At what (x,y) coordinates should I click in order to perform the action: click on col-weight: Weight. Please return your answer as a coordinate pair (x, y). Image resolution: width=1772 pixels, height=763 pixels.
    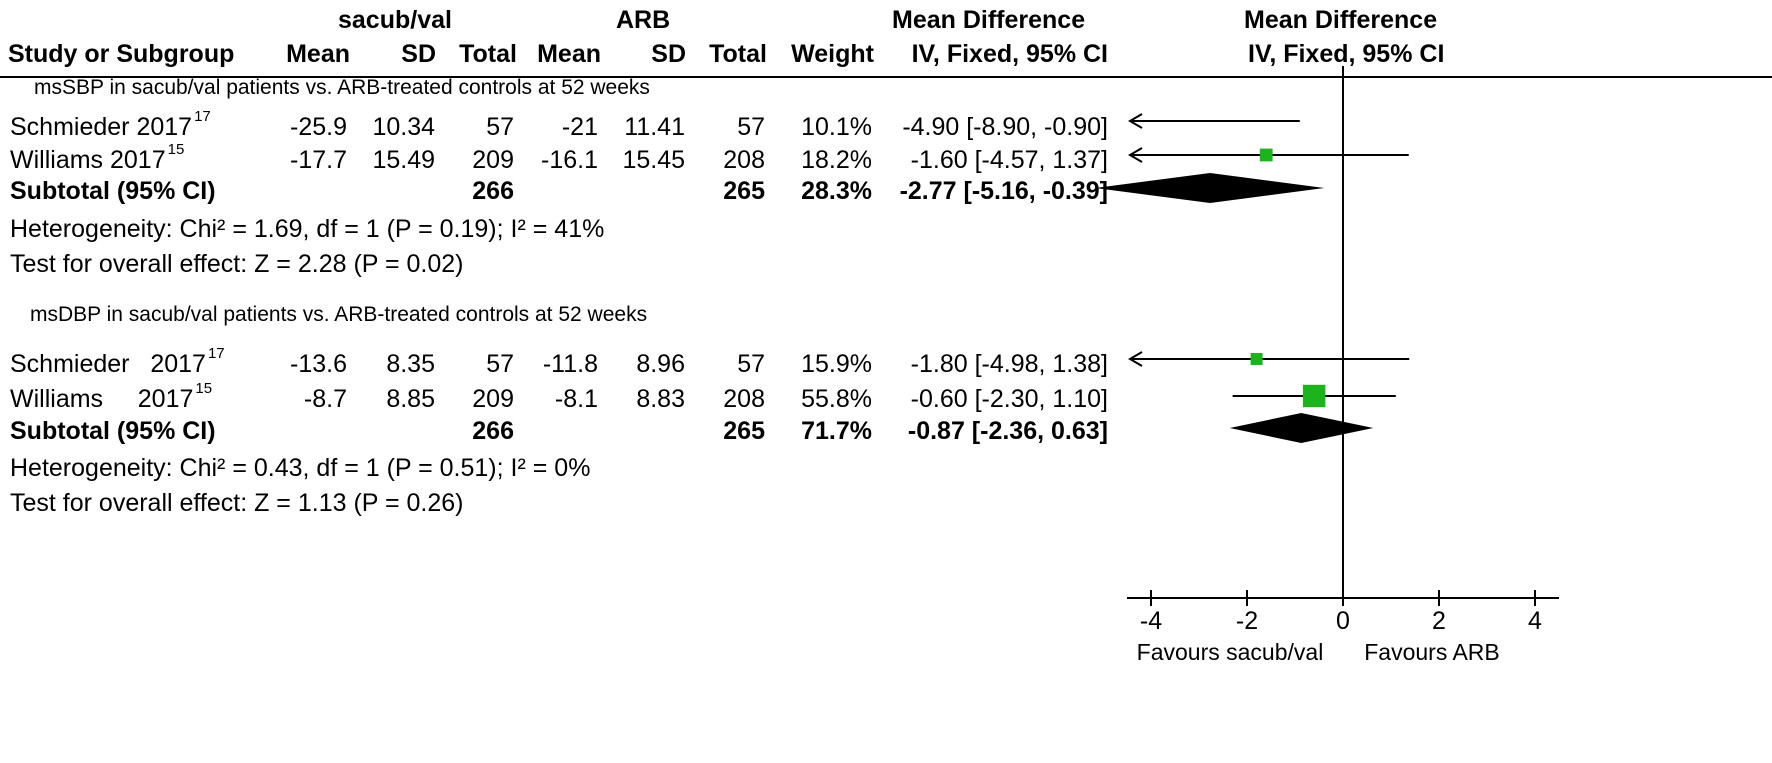
    Looking at the image, I should click on (832, 54).